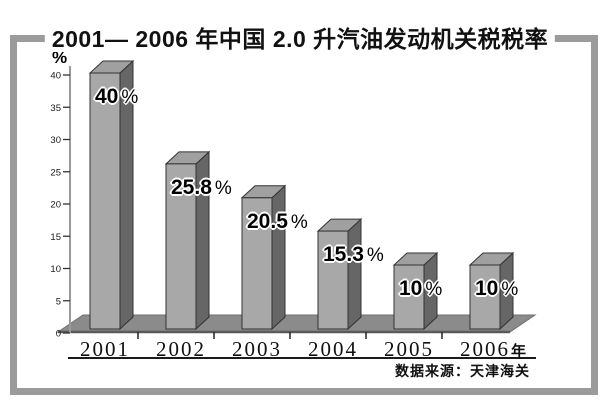 The width and height of the screenshot is (600, 400). I want to click on bar-side-face-2002, so click(202, 240).